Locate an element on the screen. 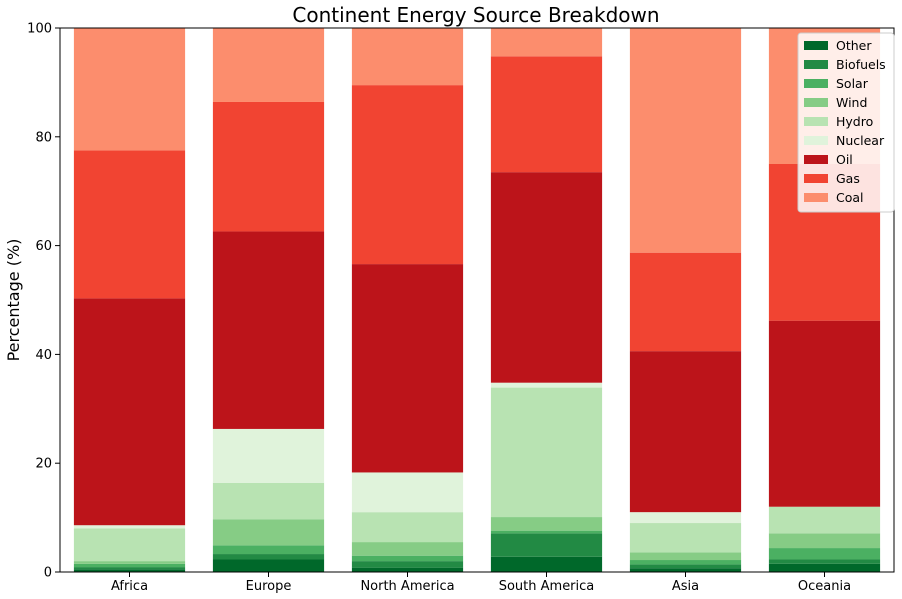 Image resolution: width=902 pixels, height=599 pixels. legend-label: Oil is located at coordinates (844, 159).